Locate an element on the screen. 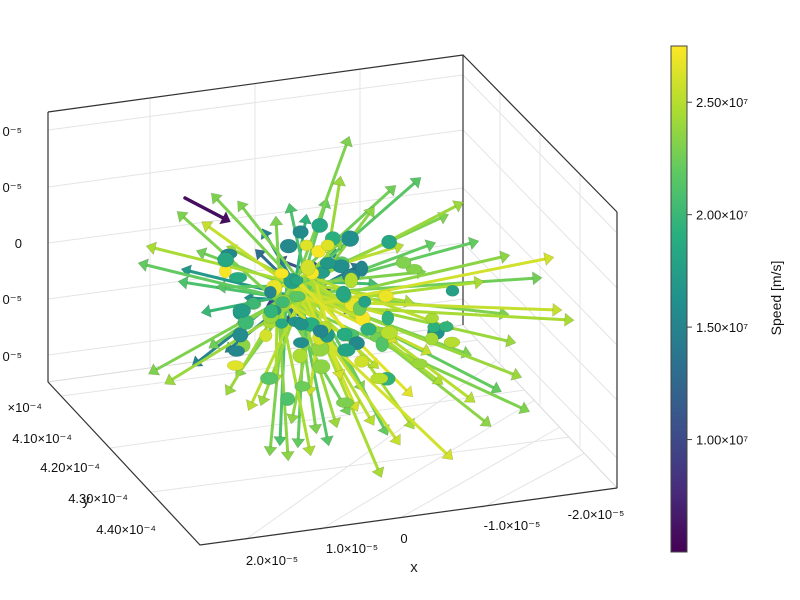 This screenshot has height=600, width=800. x-axis-label: x is located at coordinates (414, 567).